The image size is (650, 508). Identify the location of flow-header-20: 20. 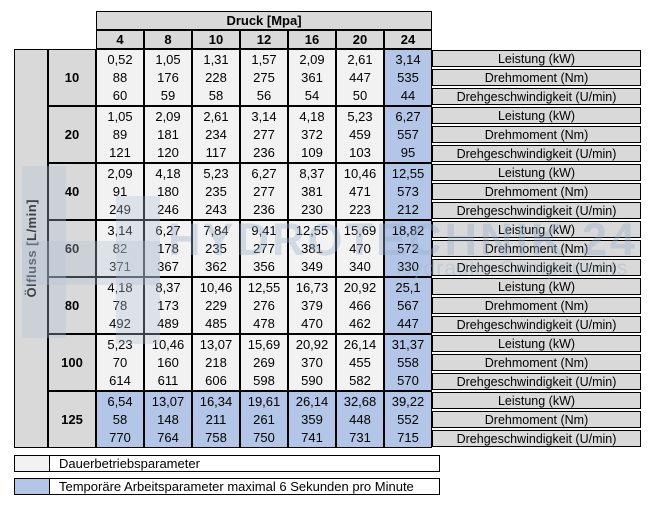
(72, 134).